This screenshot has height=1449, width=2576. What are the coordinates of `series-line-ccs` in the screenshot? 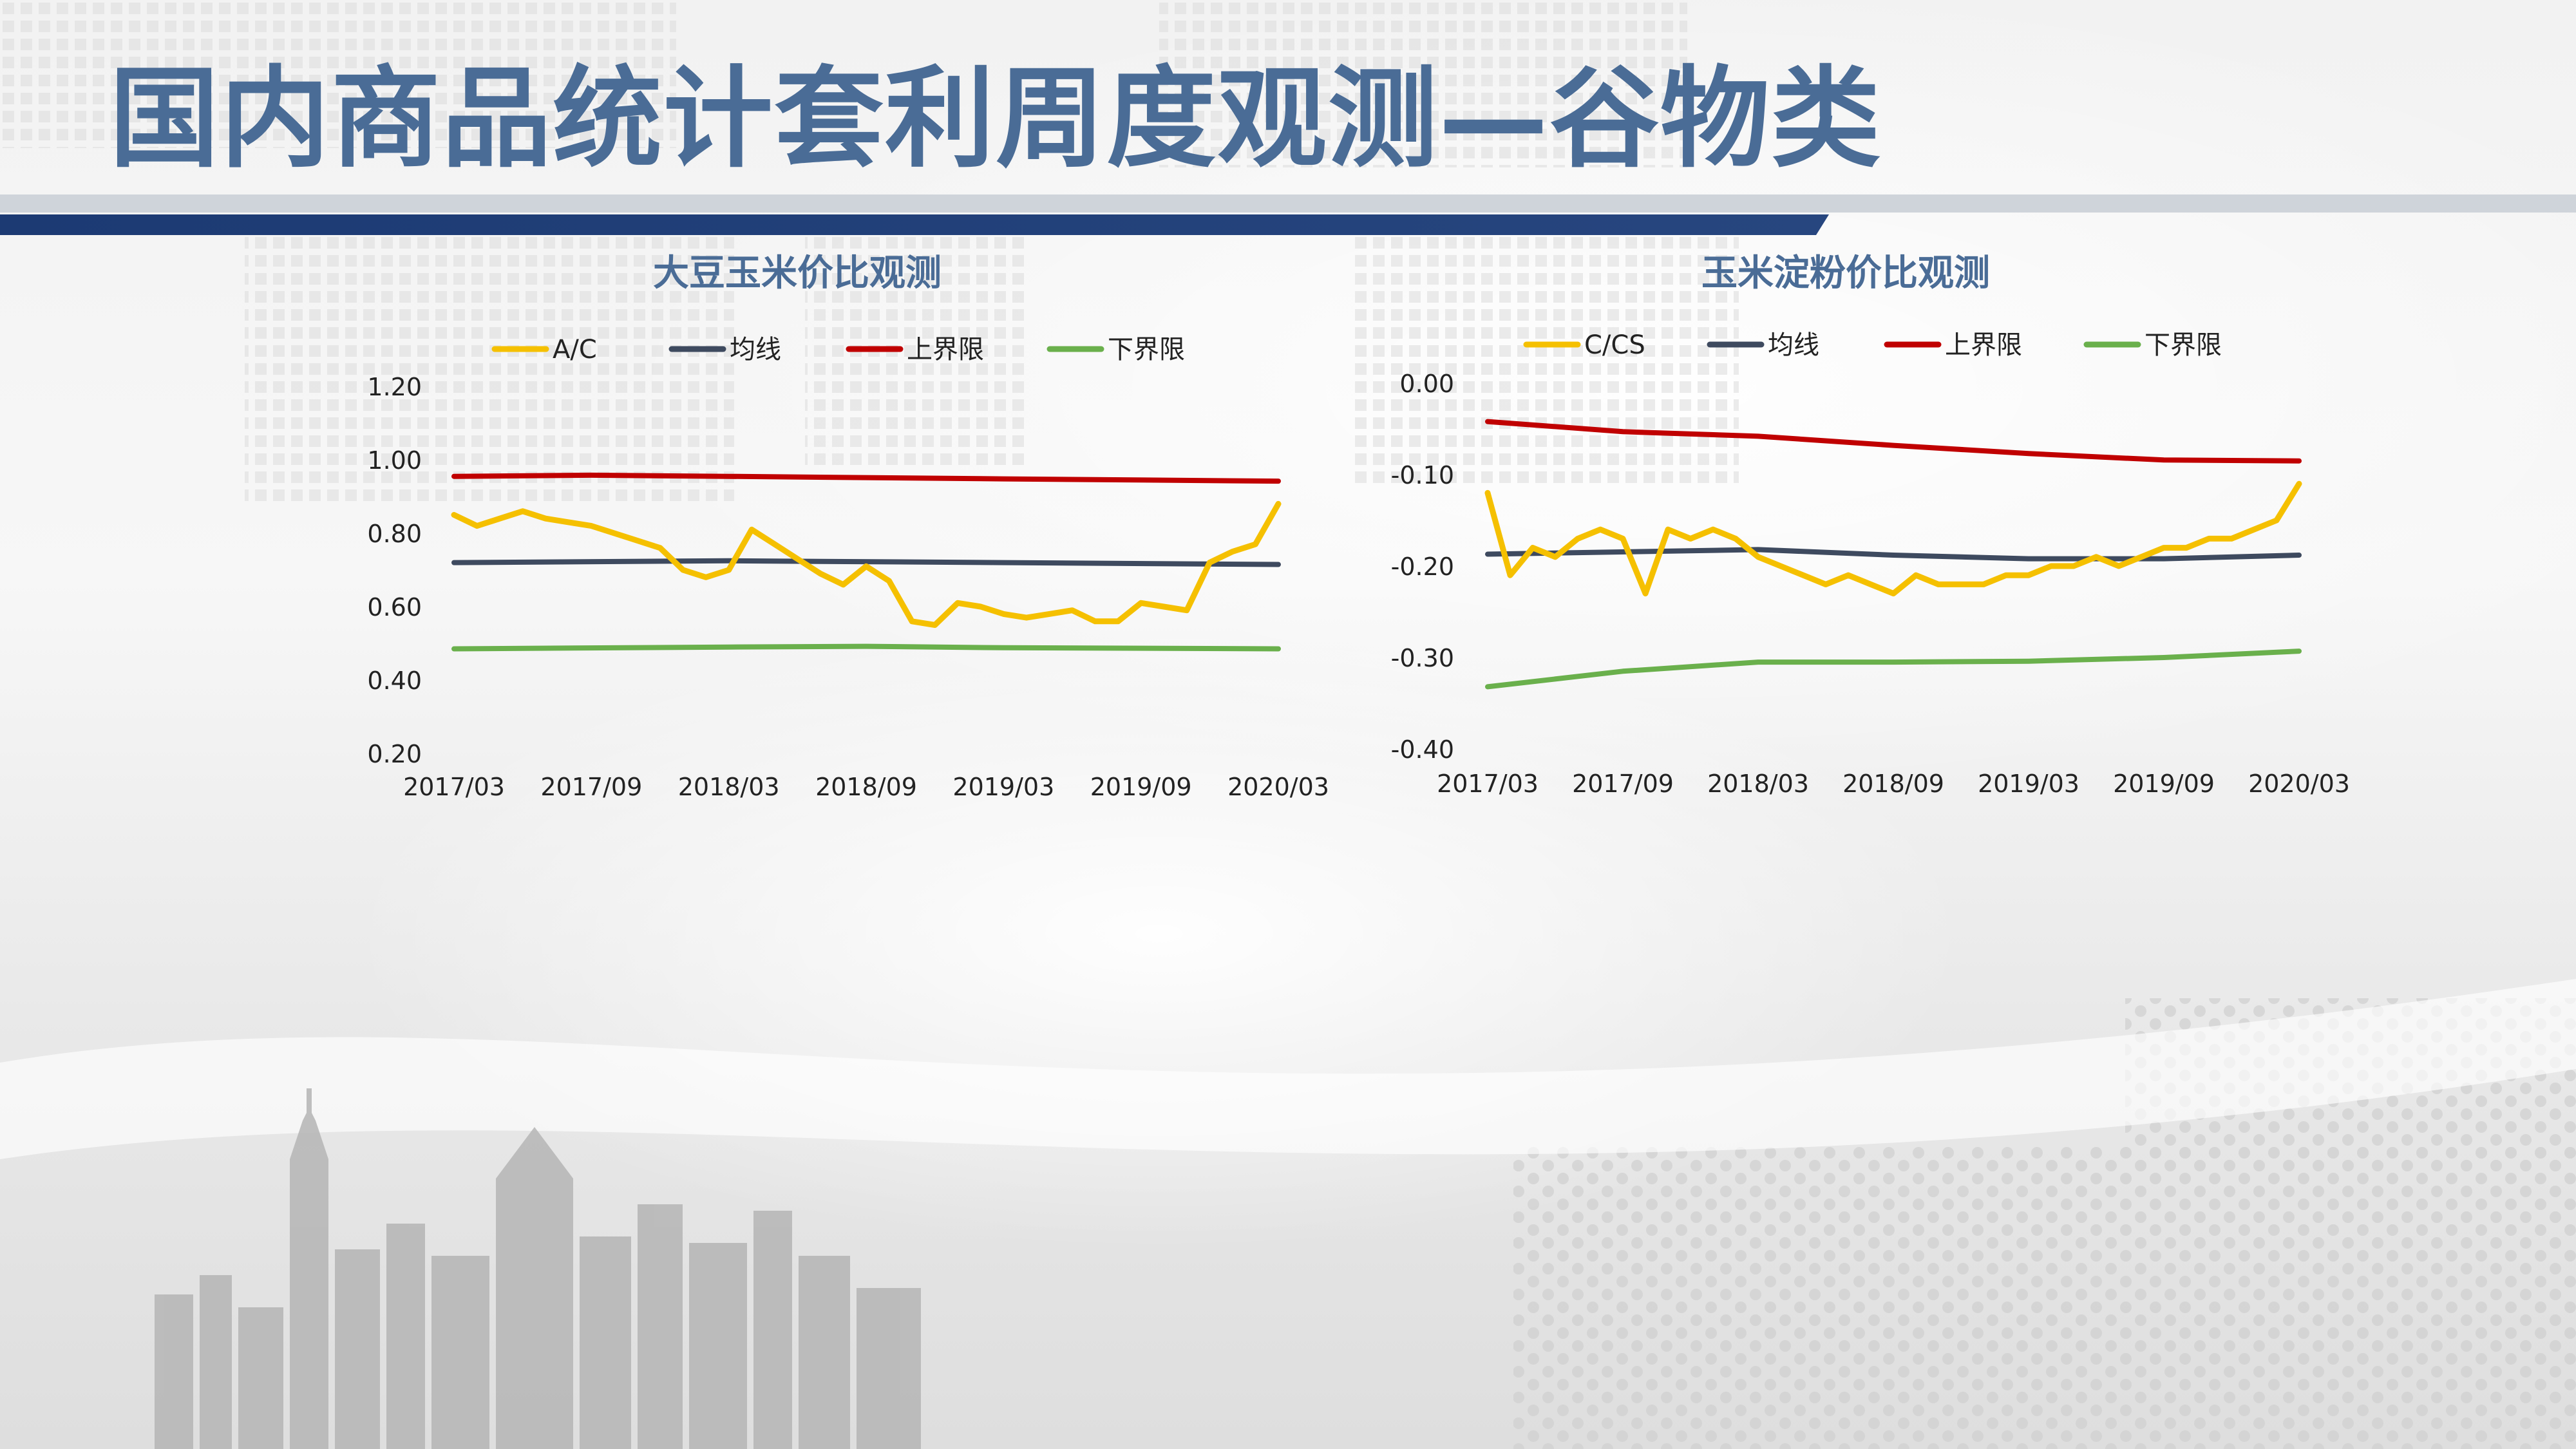 It's located at (1893, 538).